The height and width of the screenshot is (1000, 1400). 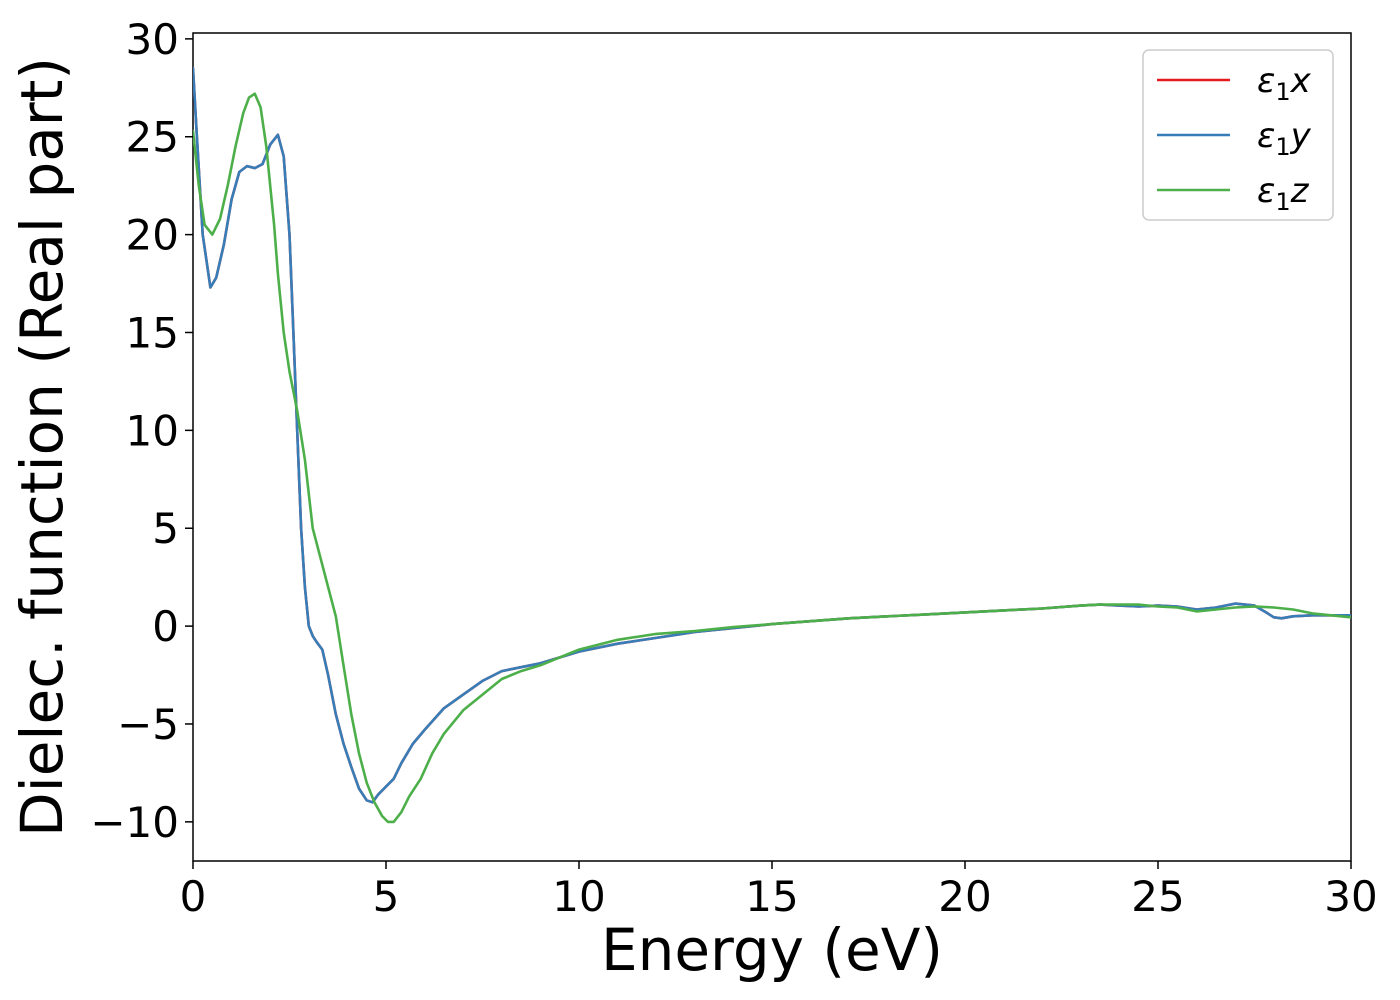 What do you see at coordinates (1283, 193) in the screenshot?
I see `legend-label: ε1z` at bounding box center [1283, 193].